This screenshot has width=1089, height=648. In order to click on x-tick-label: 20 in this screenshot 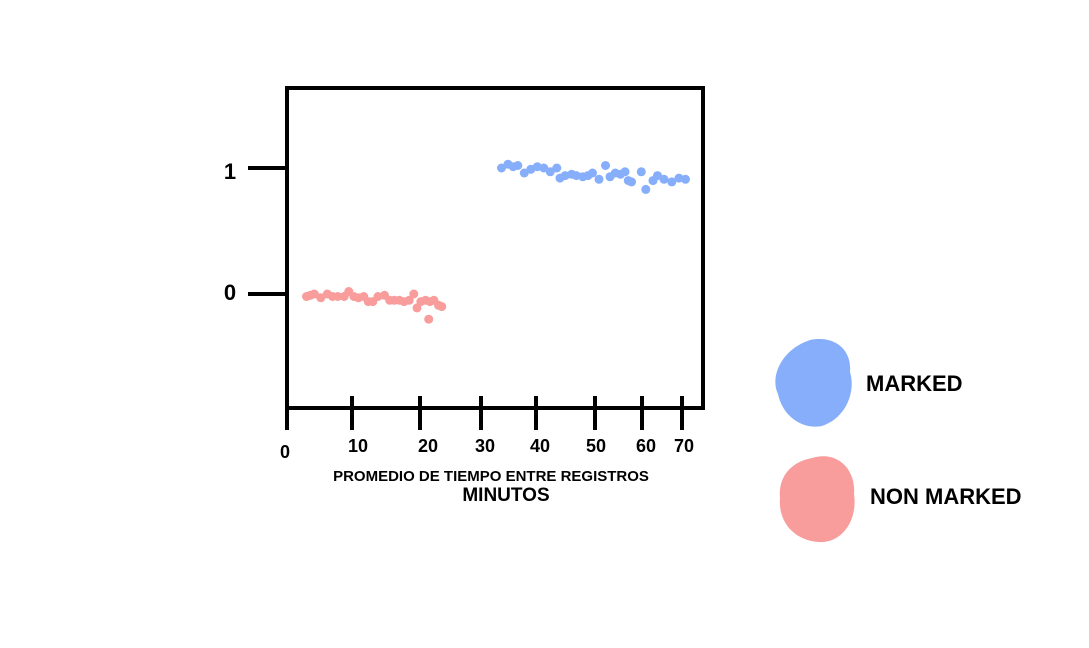, I will do `click(428, 446)`.